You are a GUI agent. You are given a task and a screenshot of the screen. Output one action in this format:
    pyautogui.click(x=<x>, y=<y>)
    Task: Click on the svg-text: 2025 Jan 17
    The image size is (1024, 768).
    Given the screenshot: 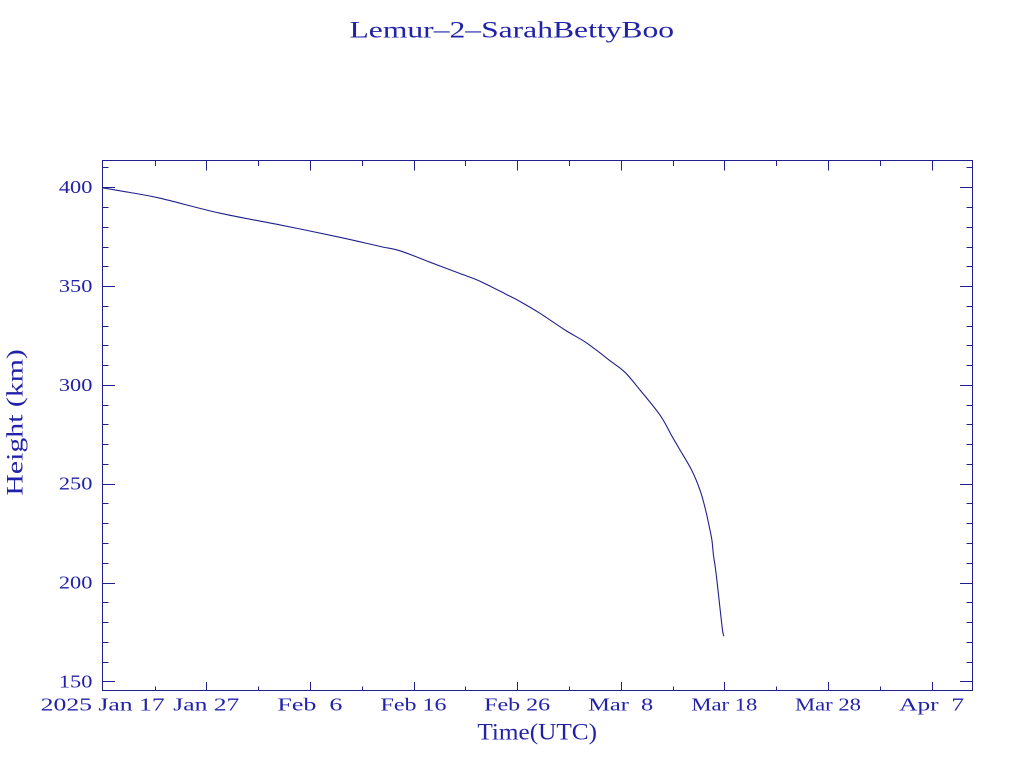 What is the action you would take?
    pyautogui.click(x=103, y=704)
    